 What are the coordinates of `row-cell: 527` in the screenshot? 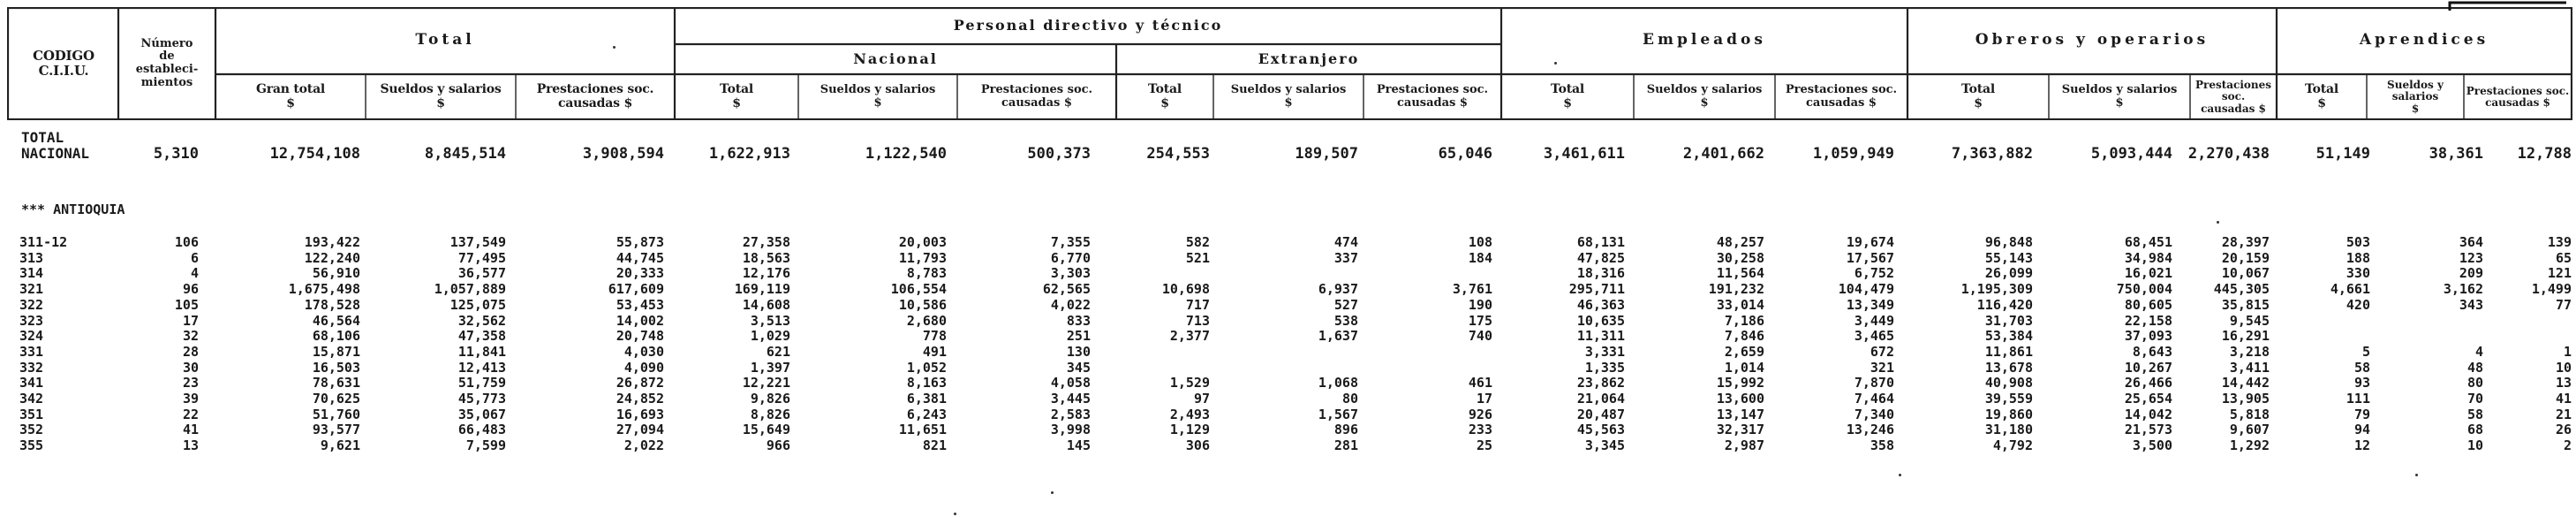 It's located at (1345, 304).